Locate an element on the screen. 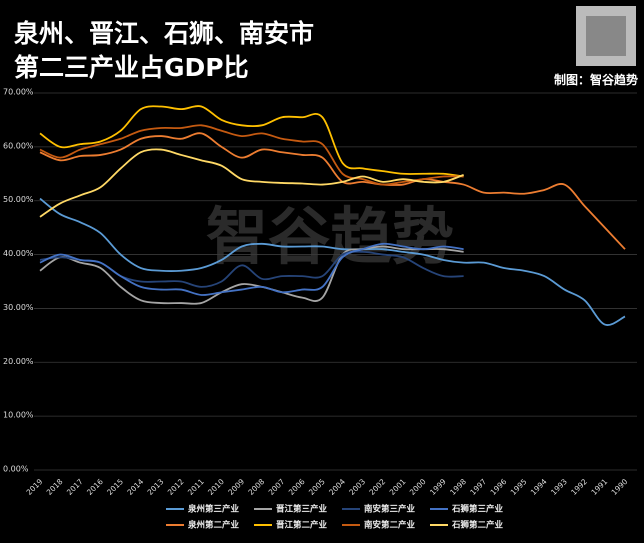 The image size is (644, 543). y-tick-label: 10.00% is located at coordinates (18, 415).